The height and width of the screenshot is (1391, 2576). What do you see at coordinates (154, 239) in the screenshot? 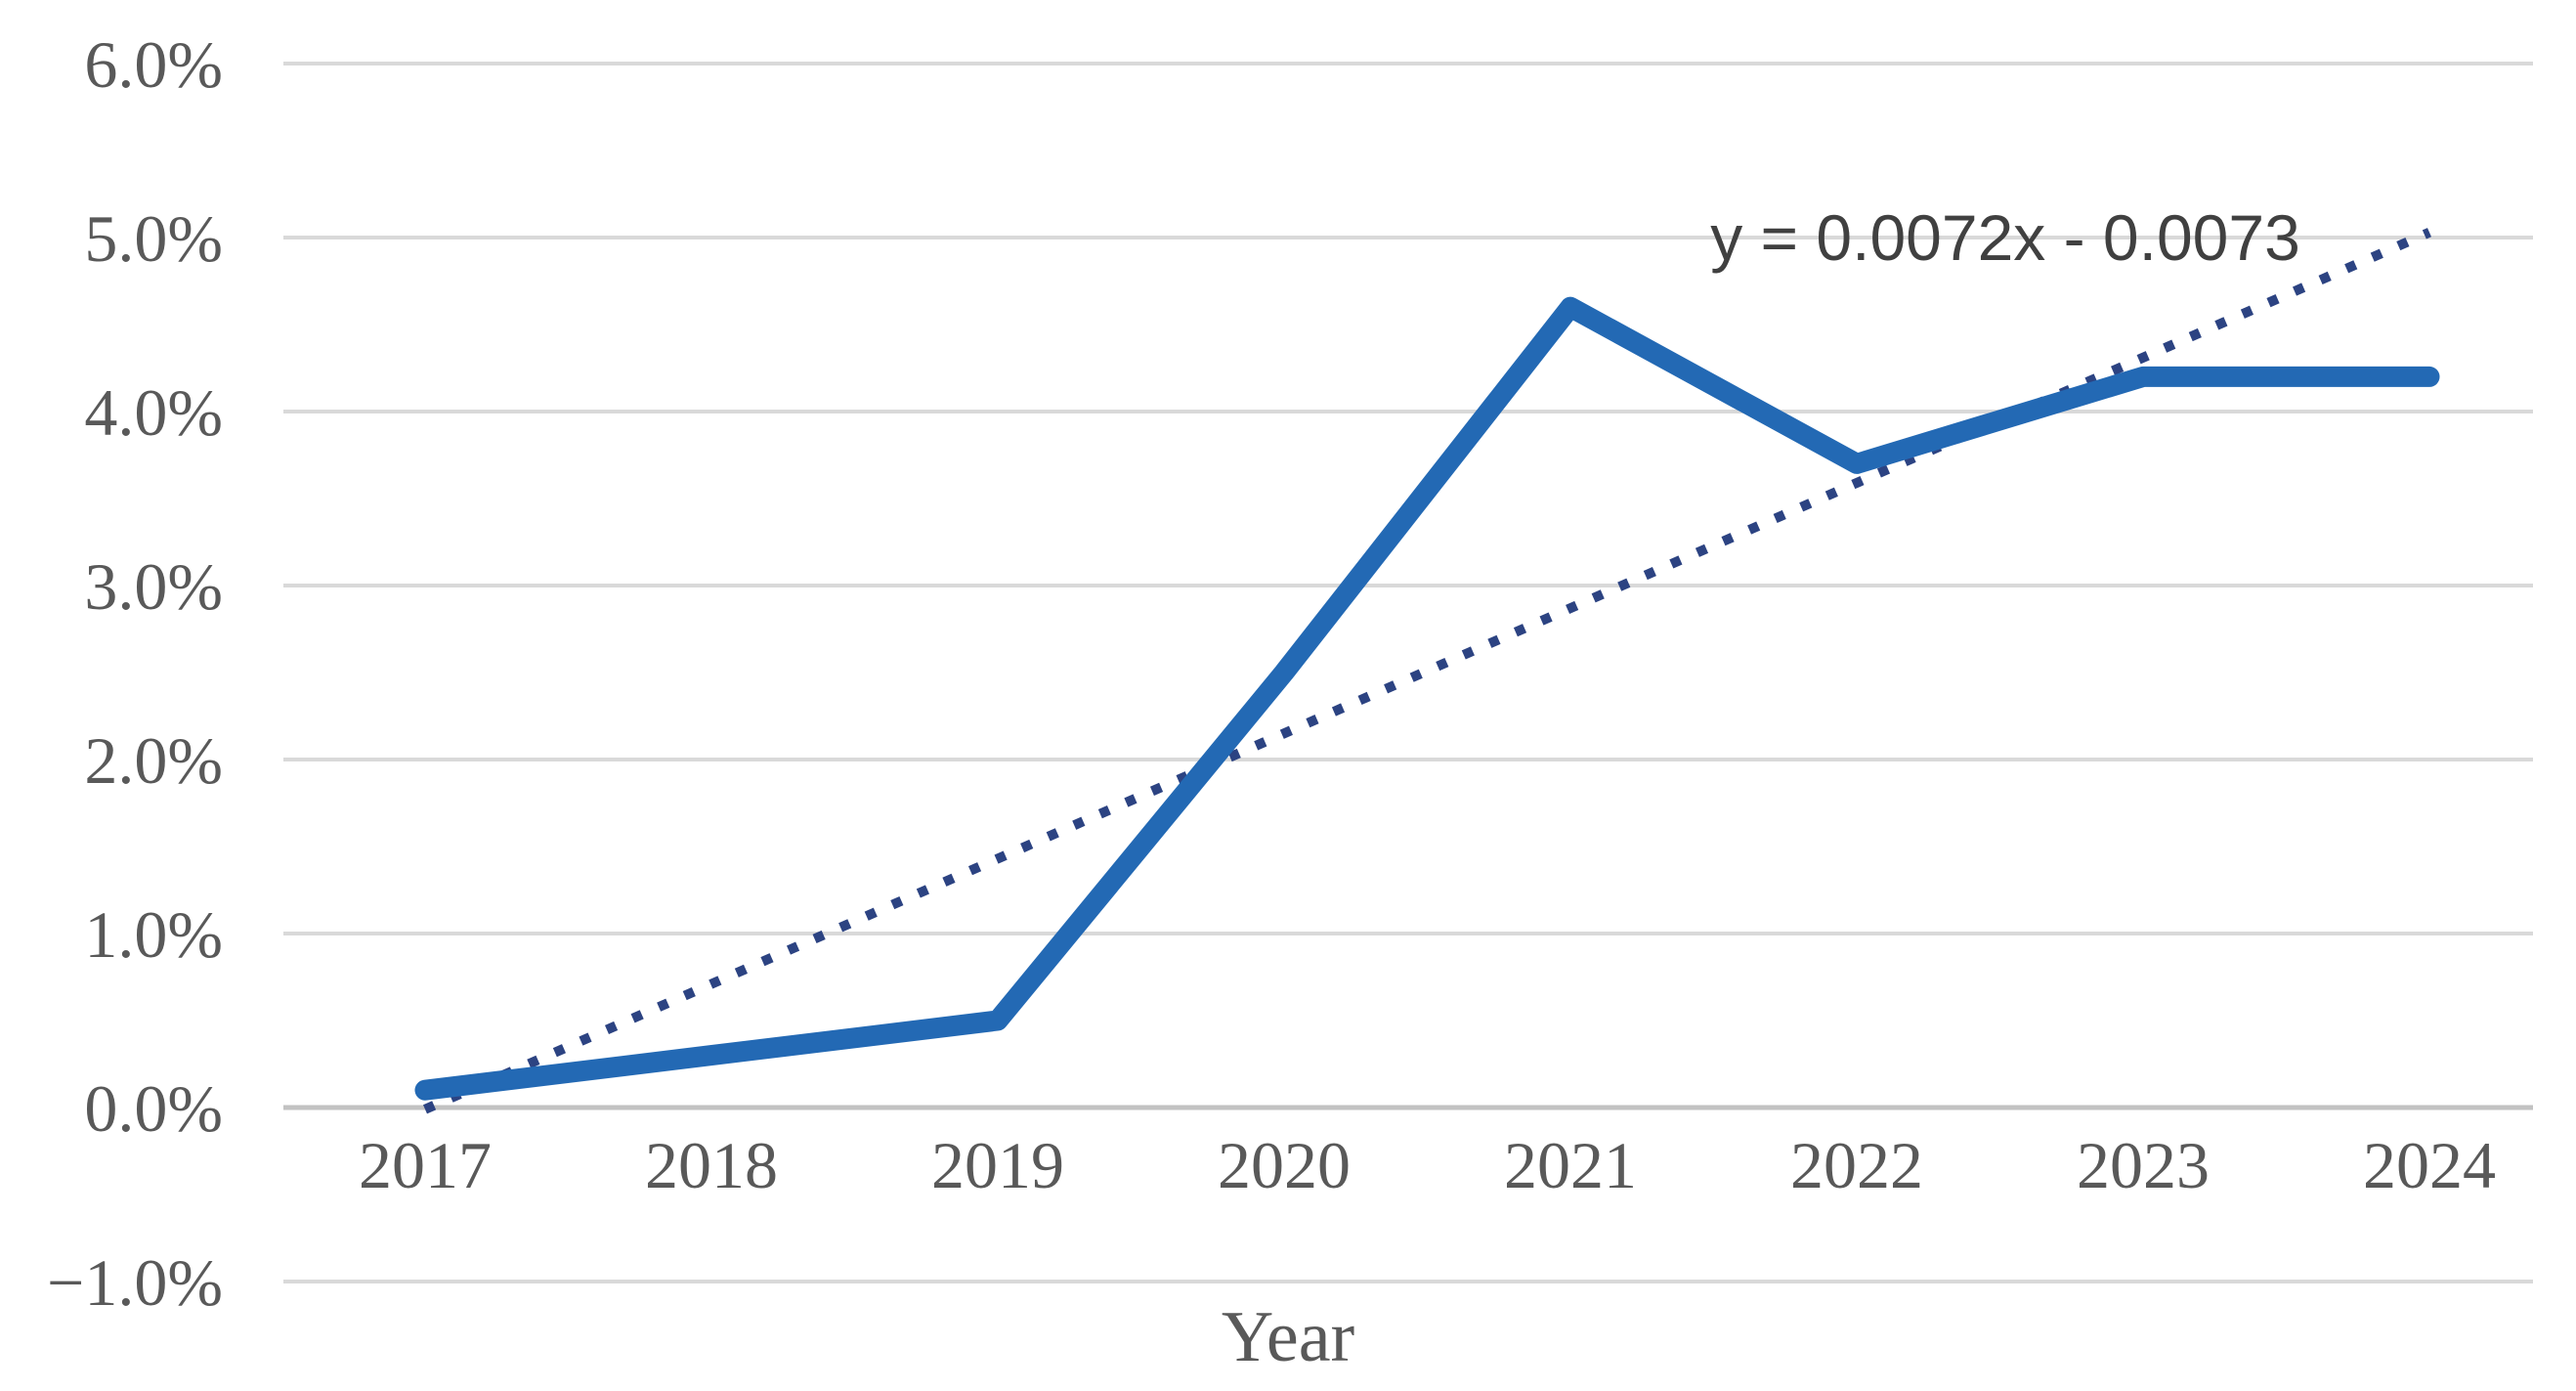
I see `y-tick-label: 5.0%` at bounding box center [154, 239].